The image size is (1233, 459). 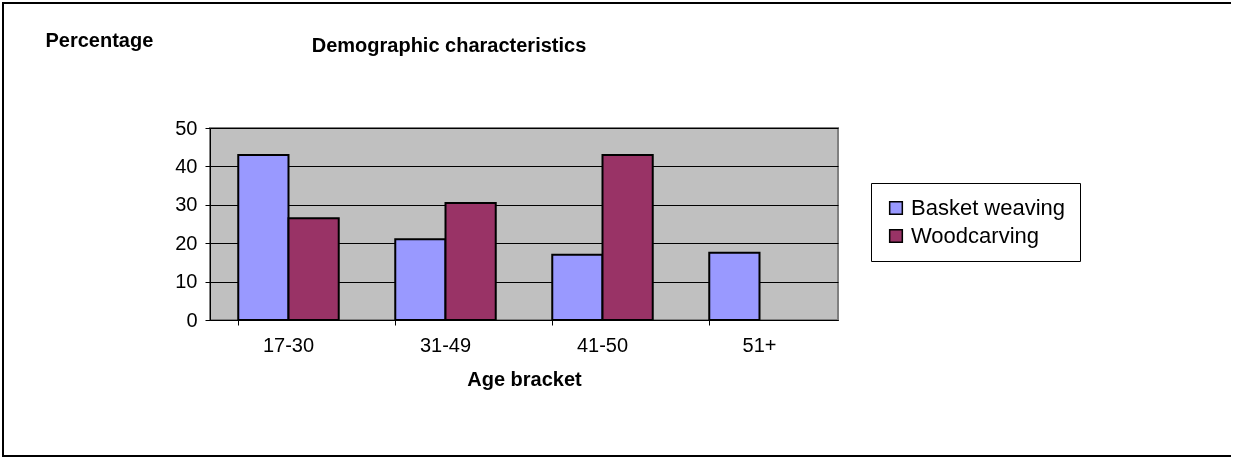 What do you see at coordinates (192, 319) in the screenshot?
I see `y-tick-label: 0` at bounding box center [192, 319].